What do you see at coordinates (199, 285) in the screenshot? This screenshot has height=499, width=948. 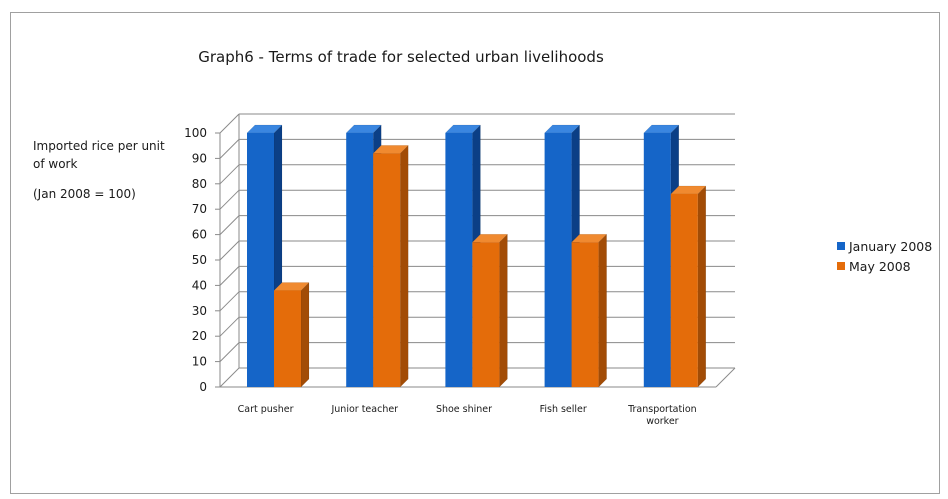 I see `y-tick-label: 40` at bounding box center [199, 285].